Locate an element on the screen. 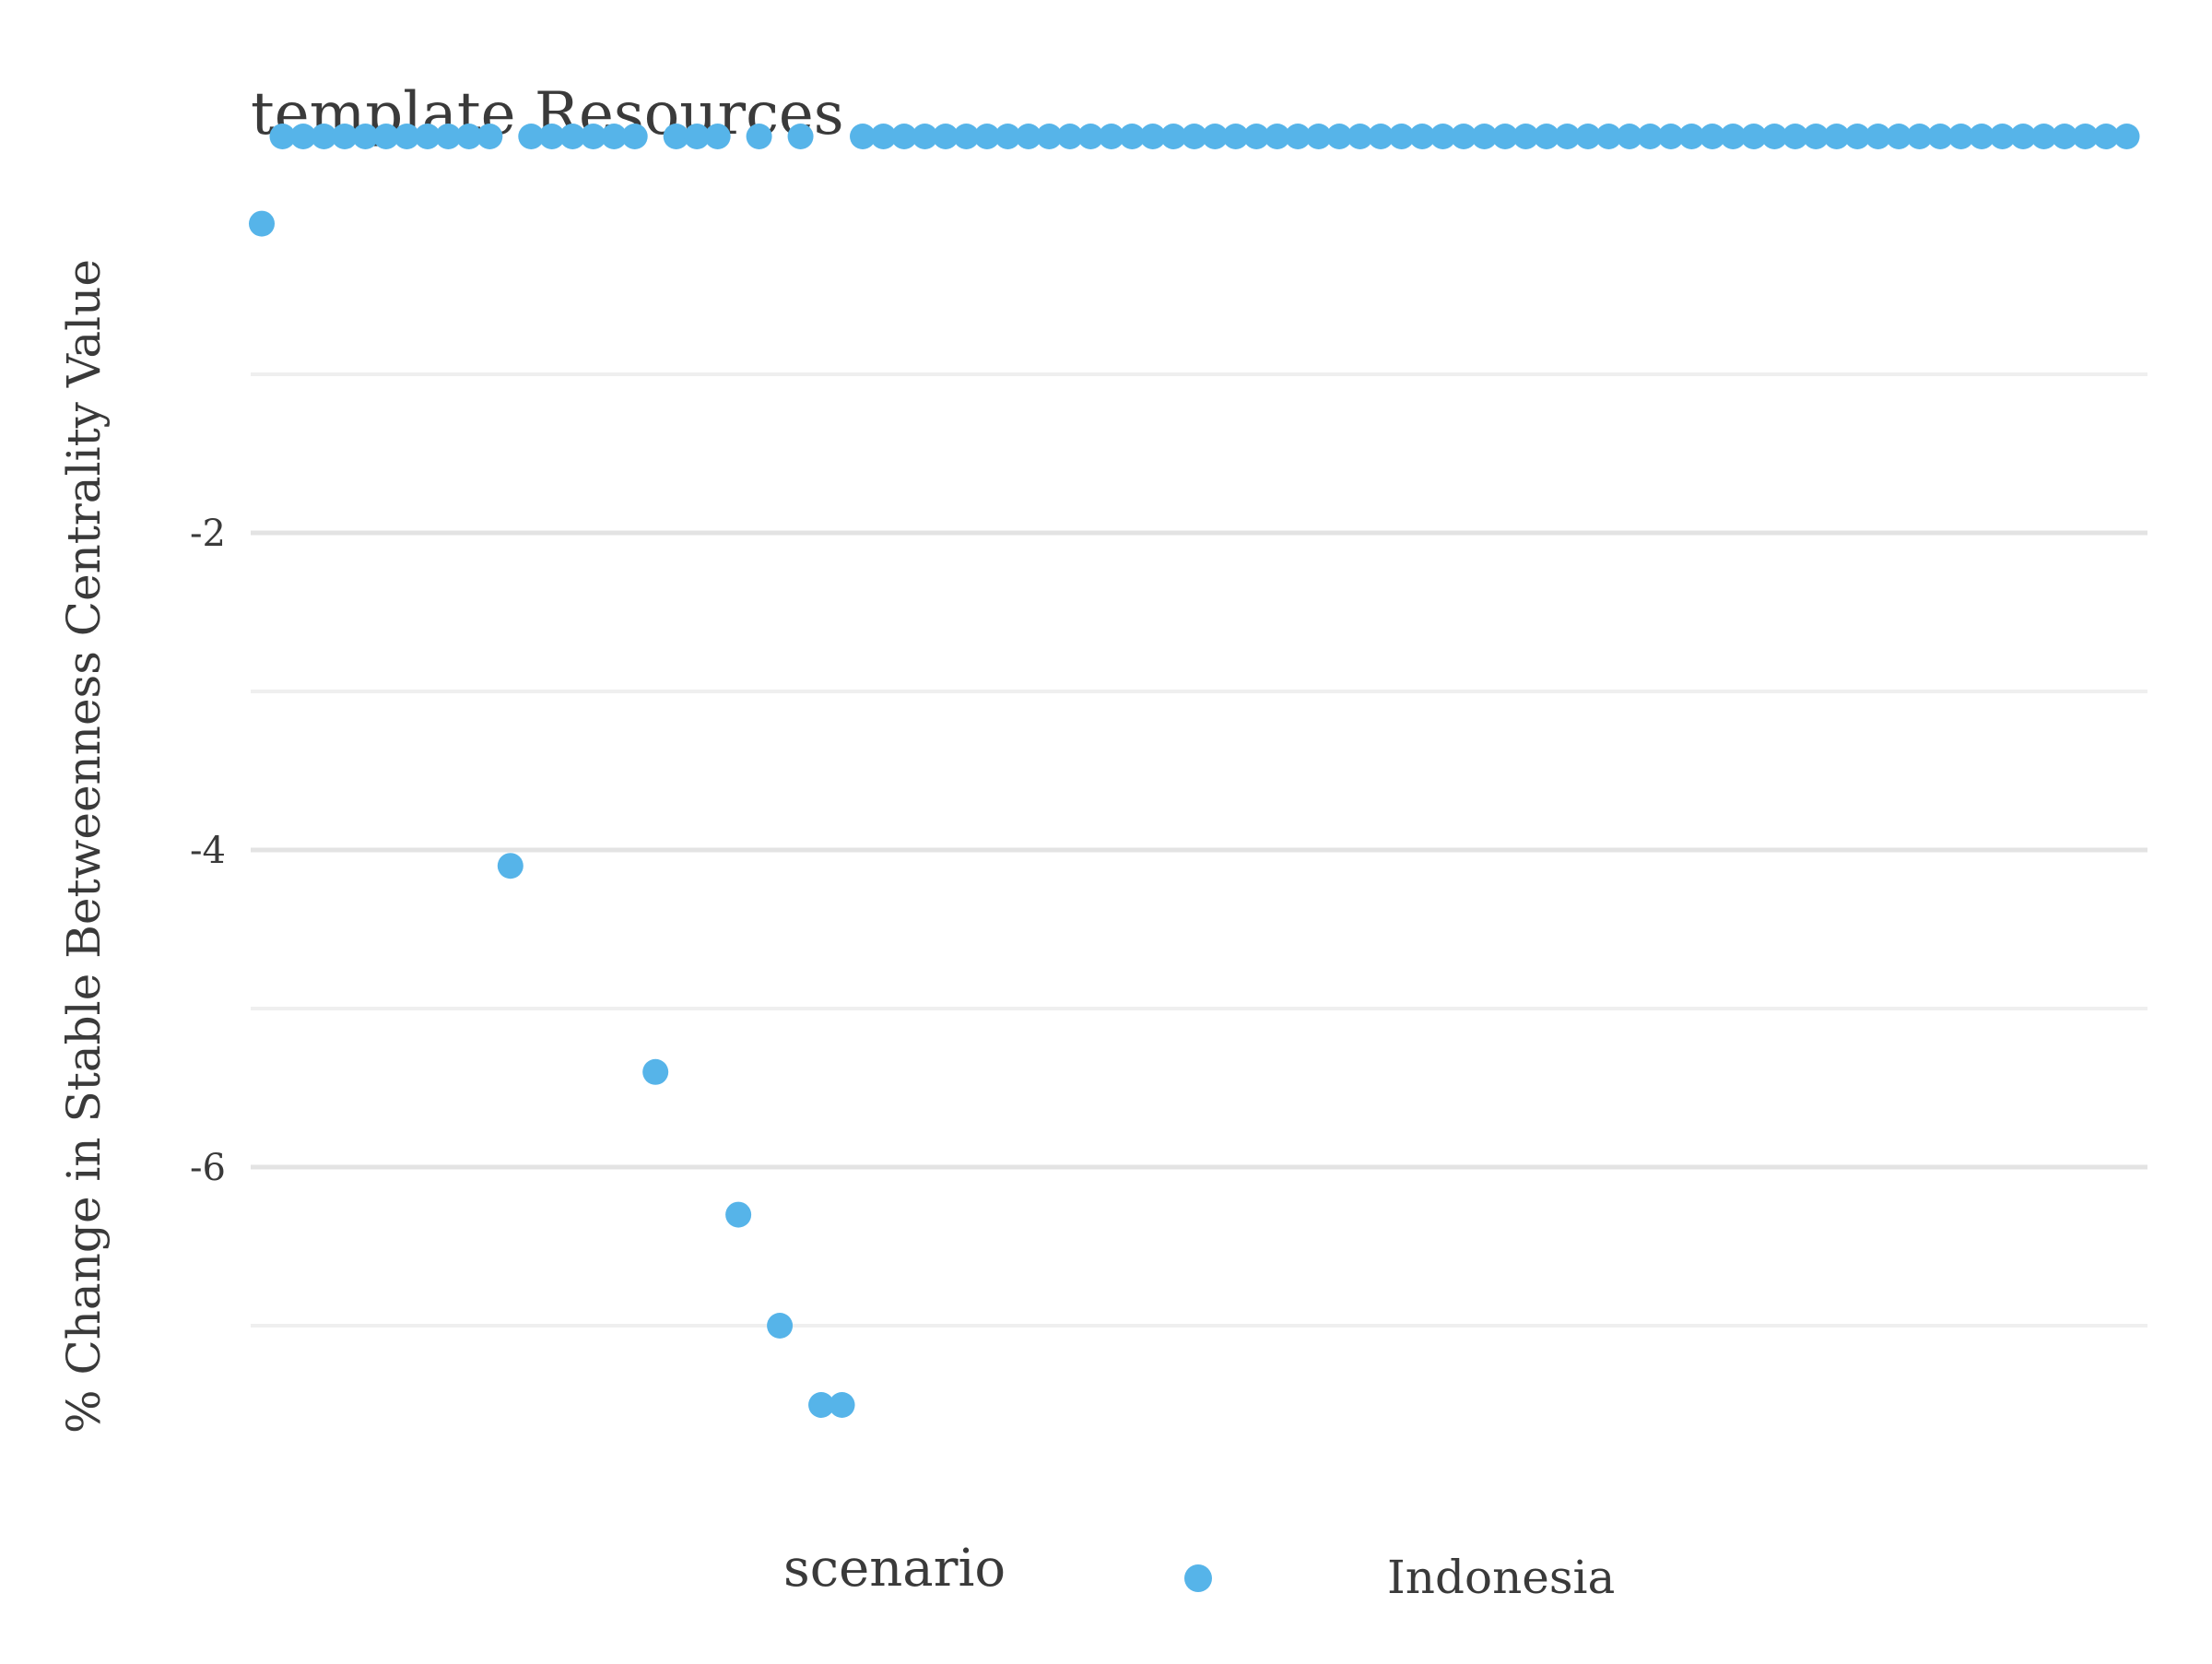 Image resolution: width=2212 pixels, height=1664 pixels. y-tick-labels: -2 -4 -6 is located at coordinates (208, 851).